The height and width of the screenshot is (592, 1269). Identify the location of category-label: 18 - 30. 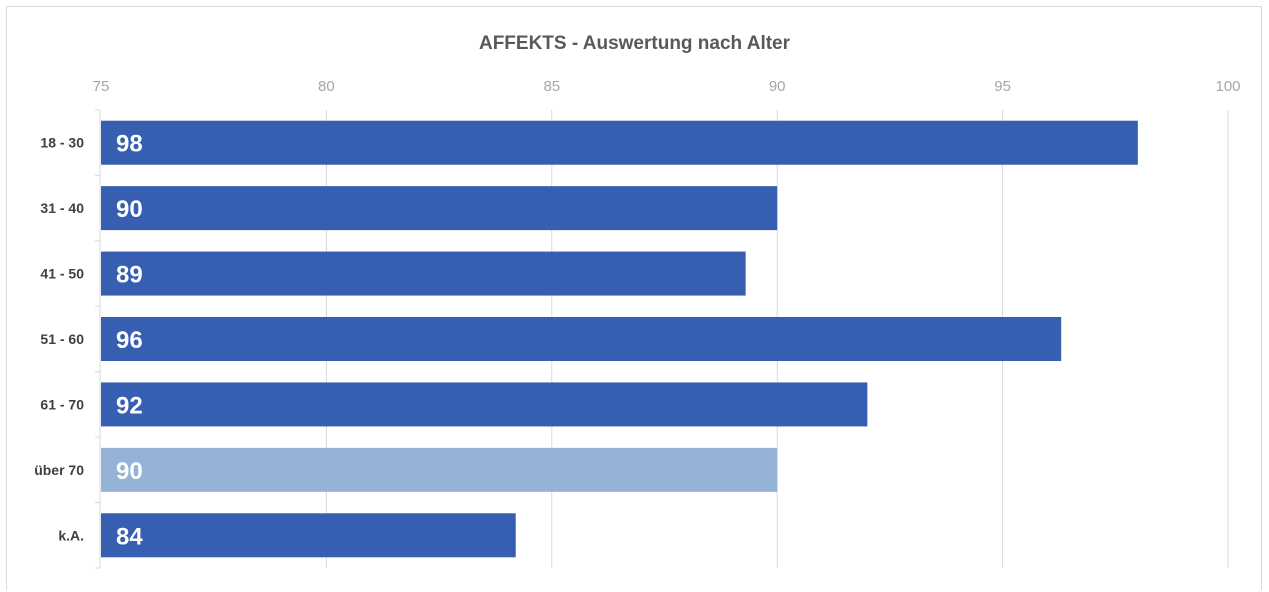
(62, 143).